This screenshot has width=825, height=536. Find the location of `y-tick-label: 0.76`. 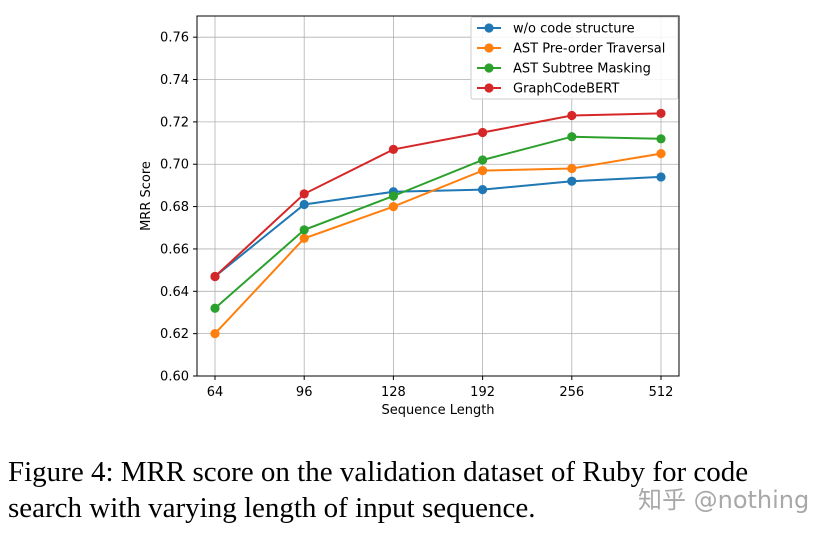

y-tick-label: 0.76 is located at coordinates (174, 38).